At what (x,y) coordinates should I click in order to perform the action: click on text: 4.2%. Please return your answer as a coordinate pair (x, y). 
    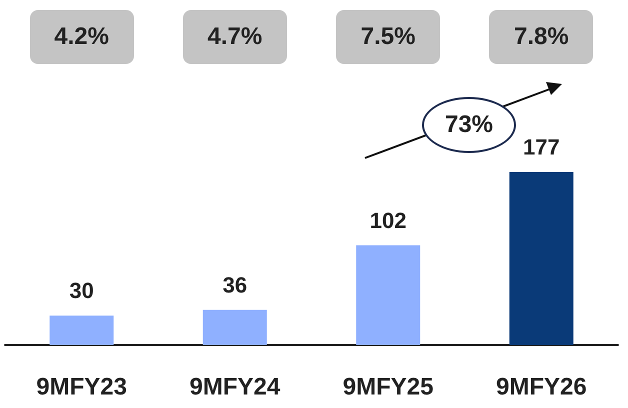
    Looking at the image, I should click on (82, 37).